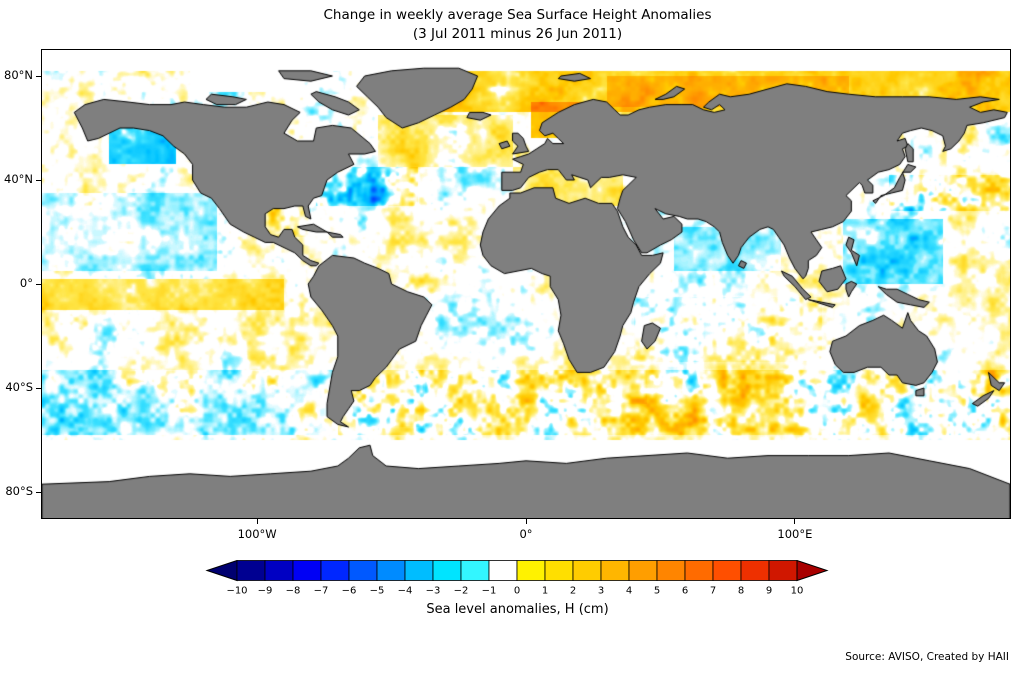 The image size is (1035, 676). What do you see at coordinates (713, 591) in the screenshot?
I see `colorbar-tick-label: 7` at bounding box center [713, 591].